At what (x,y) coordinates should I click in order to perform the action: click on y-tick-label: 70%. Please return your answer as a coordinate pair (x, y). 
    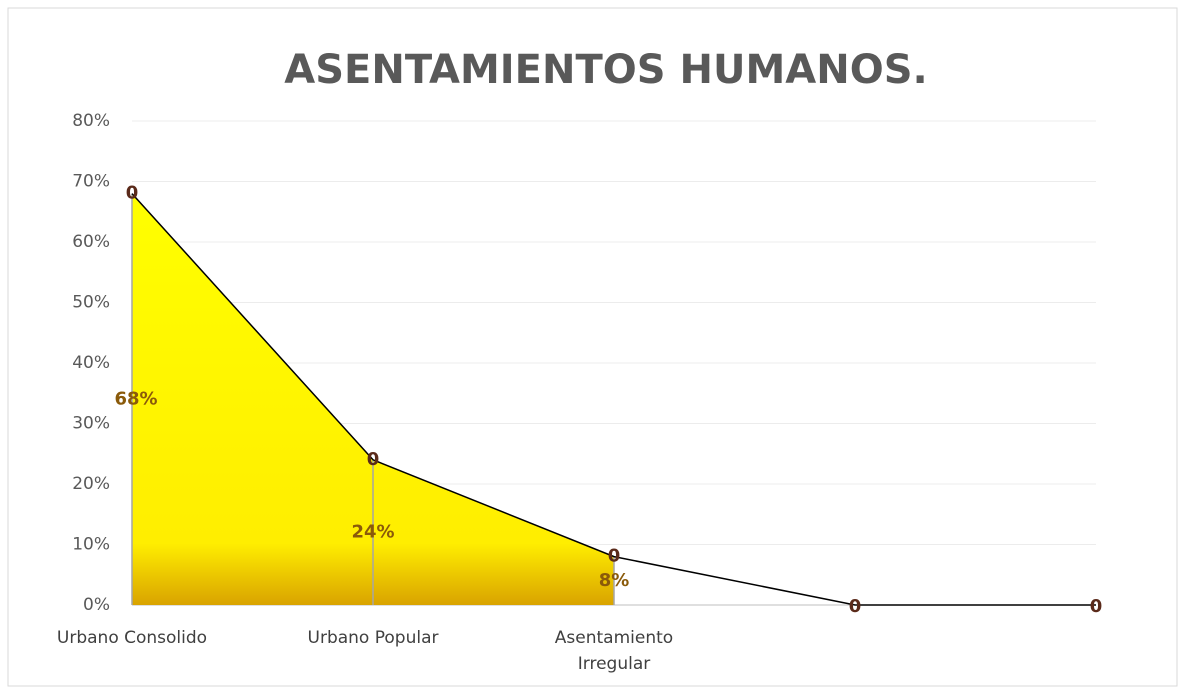
    Looking at the image, I should click on (91, 182).